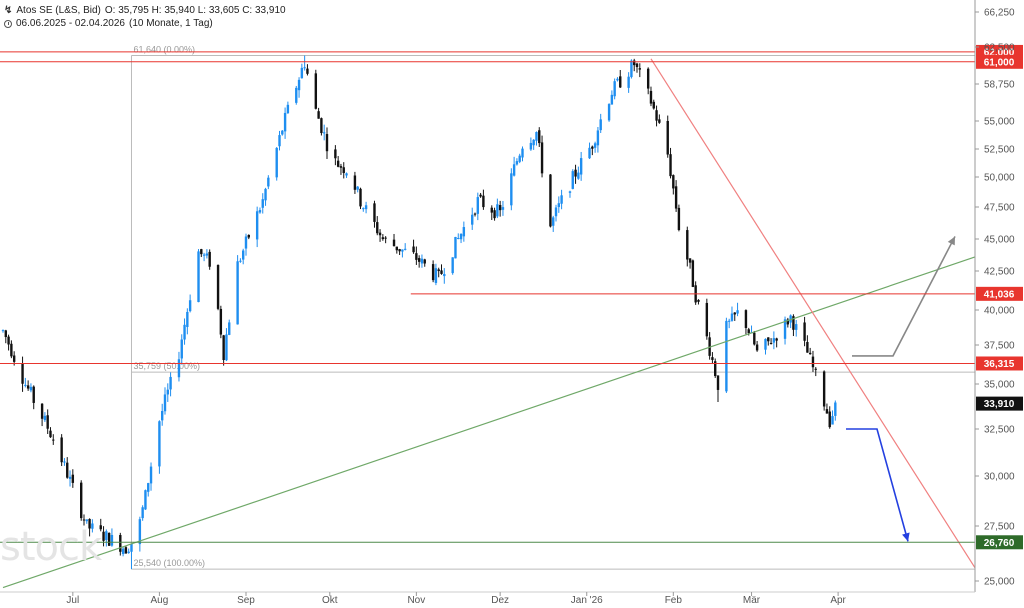  Describe the element at coordinates (999, 311) in the screenshot. I see `price-tick-label: 40,000` at that location.